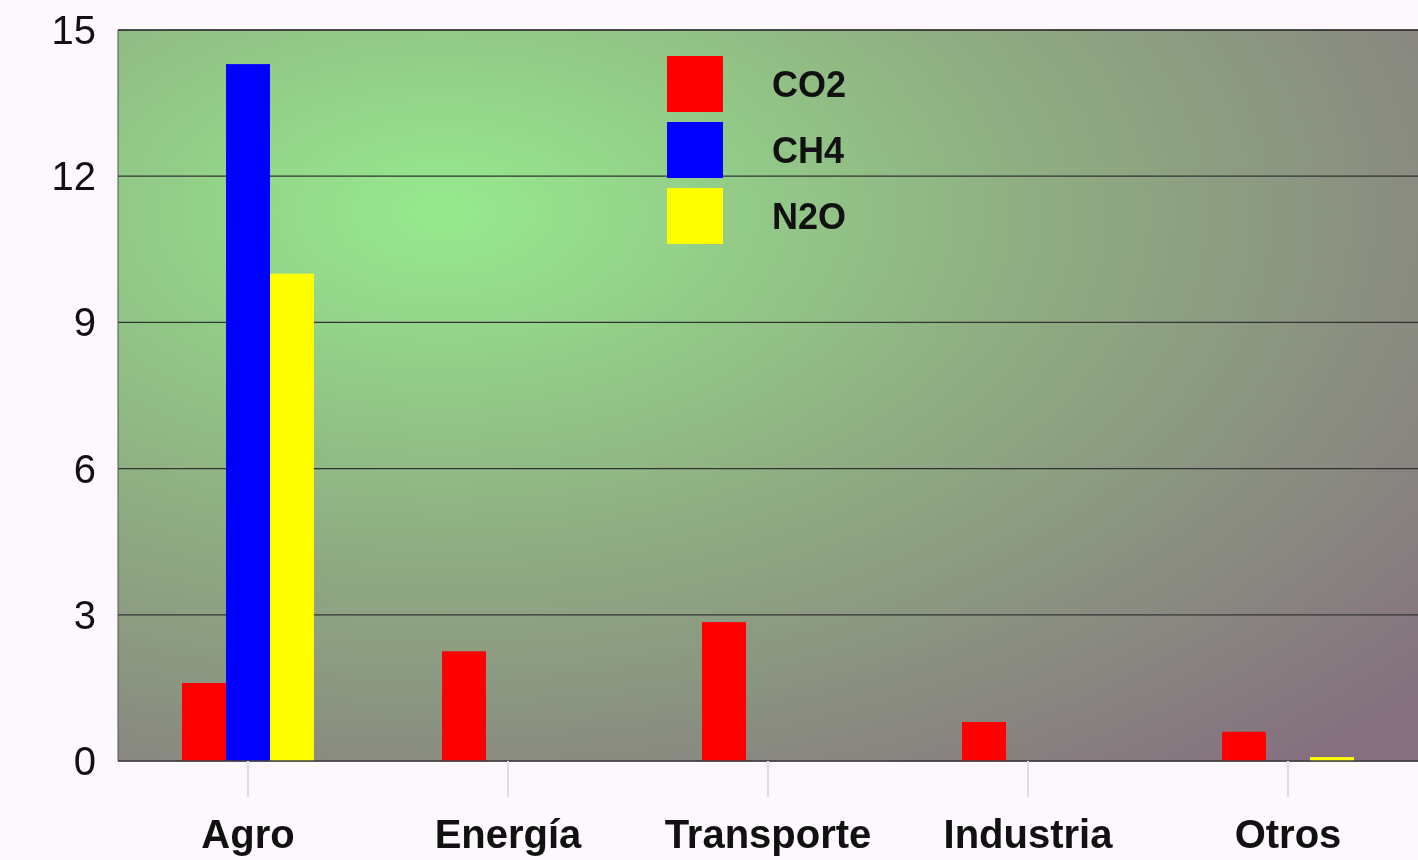 The image size is (1418, 860). Describe the element at coordinates (248, 834) in the screenshot. I see `x-tick-label: Agro` at that location.